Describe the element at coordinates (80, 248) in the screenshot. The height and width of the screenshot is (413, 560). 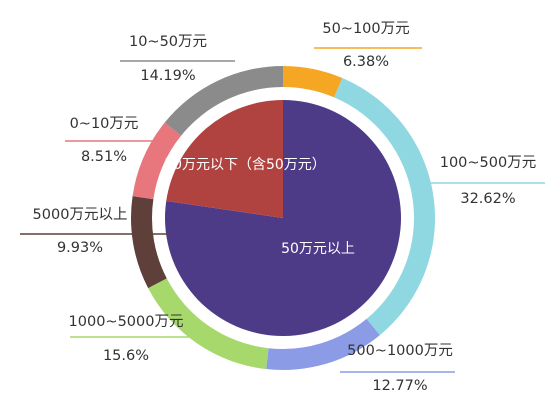
I see `slice-percent-4: 9.93%` at that location.